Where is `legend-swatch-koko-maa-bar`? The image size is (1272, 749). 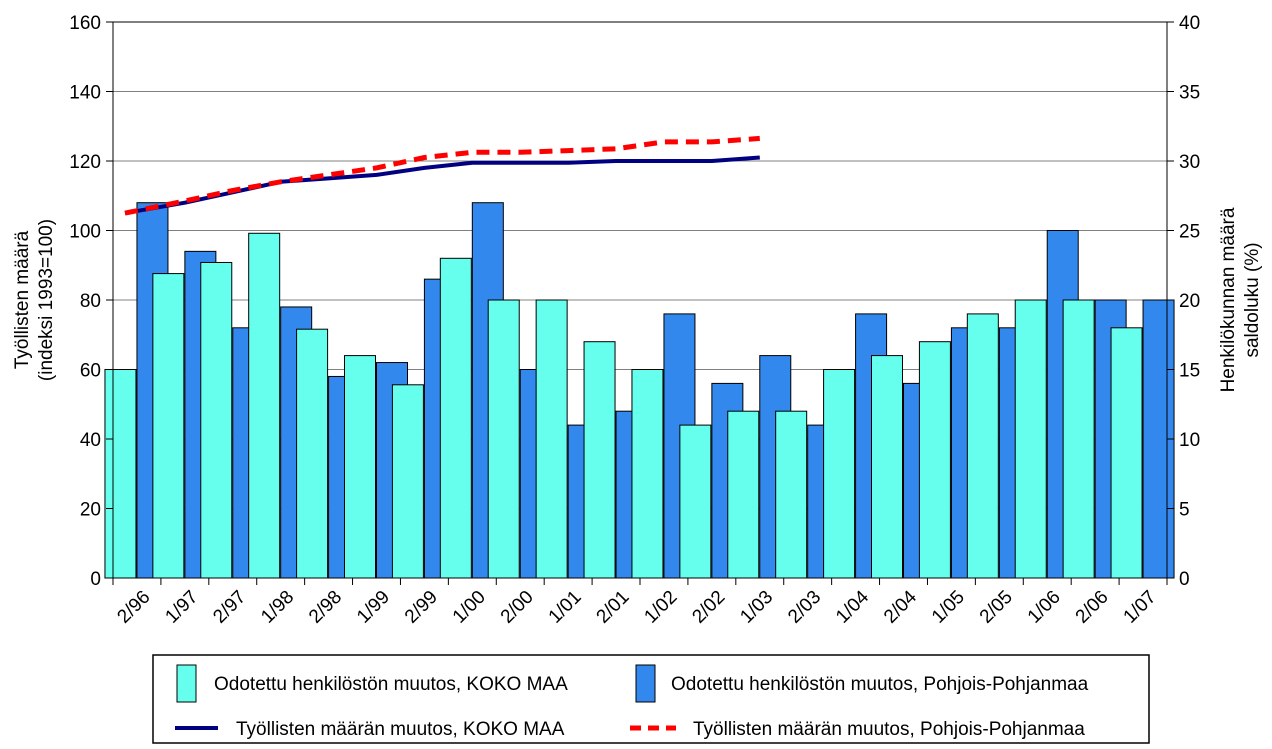
legend-swatch-koko-maa-bar is located at coordinates (186, 683).